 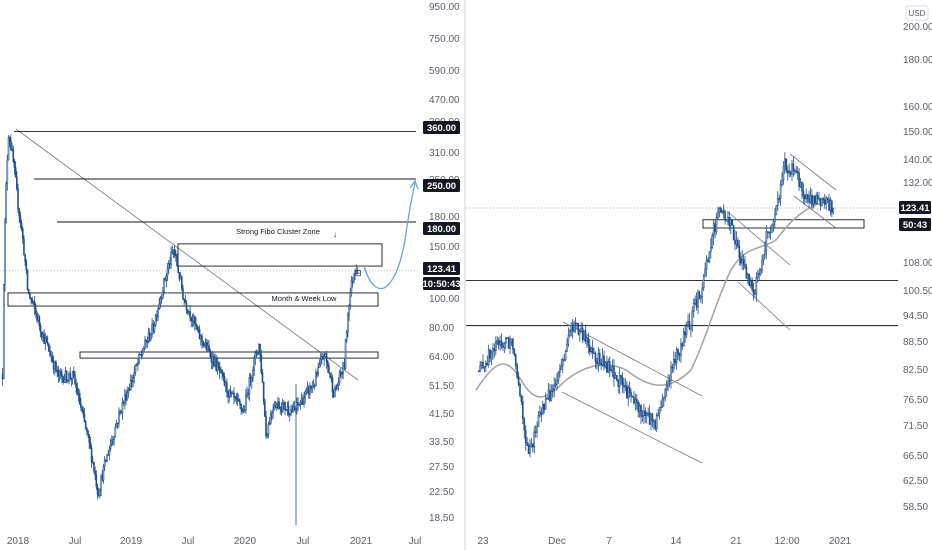 What do you see at coordinates (483, 541) in the screenshot?
I see `right-x-tick-label: 23` at bounding box center [483, 541].